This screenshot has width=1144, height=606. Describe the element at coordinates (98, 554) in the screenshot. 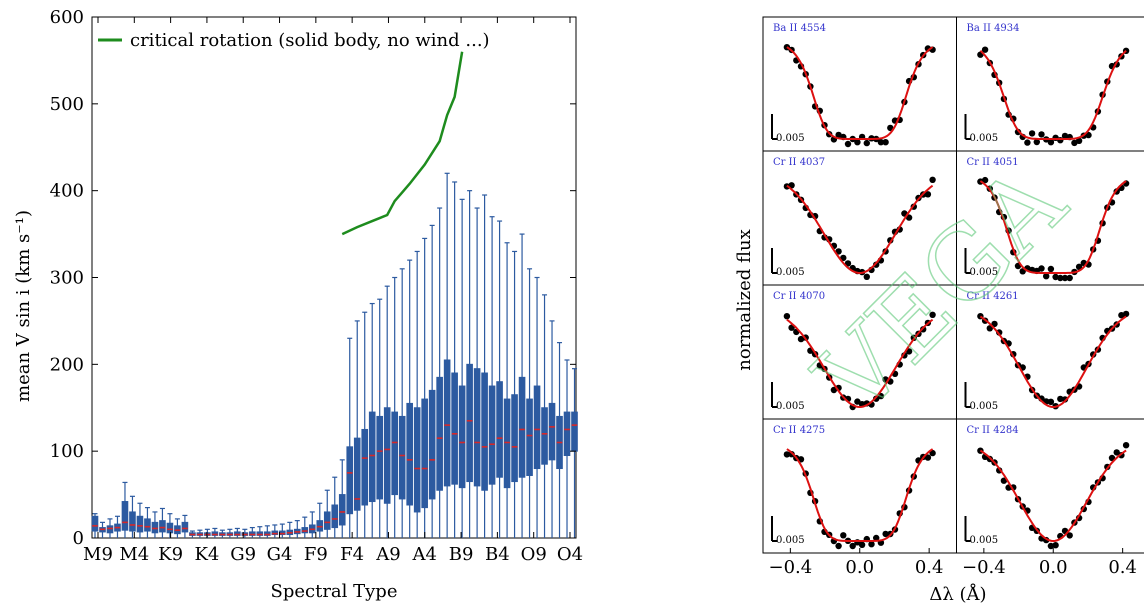

I see `x-tick-label: M9` at that location.